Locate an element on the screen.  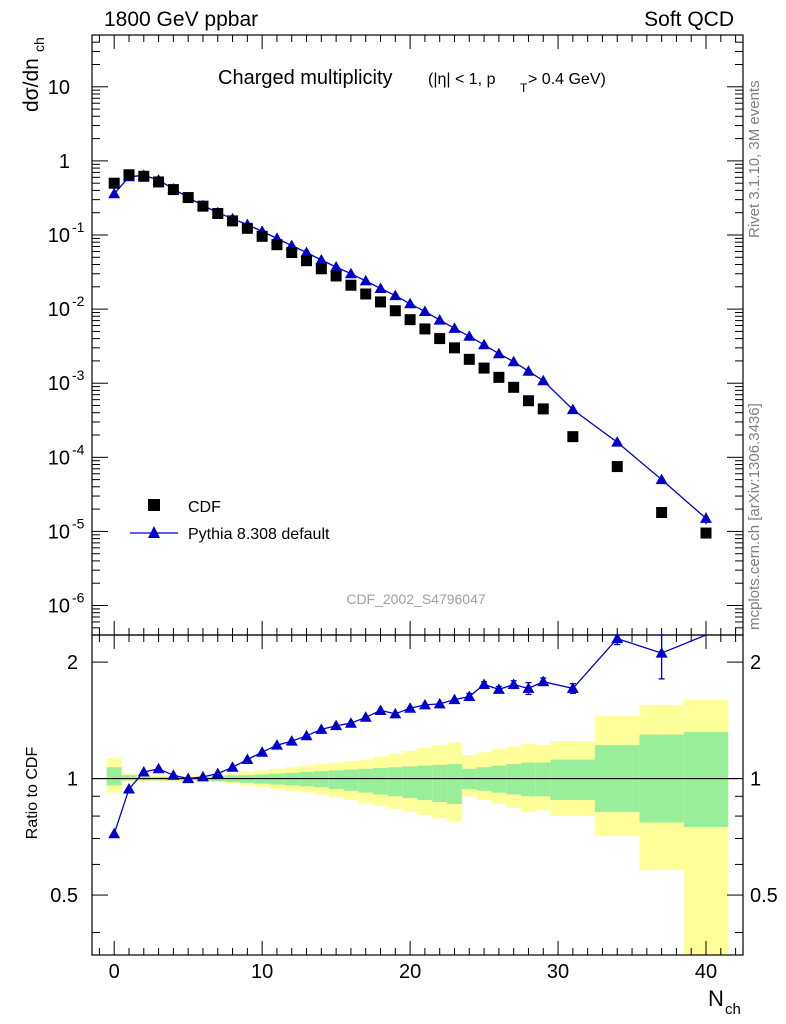
legend-pythia-label: Pythia 8.308 default is located at coordinates (259, 534).